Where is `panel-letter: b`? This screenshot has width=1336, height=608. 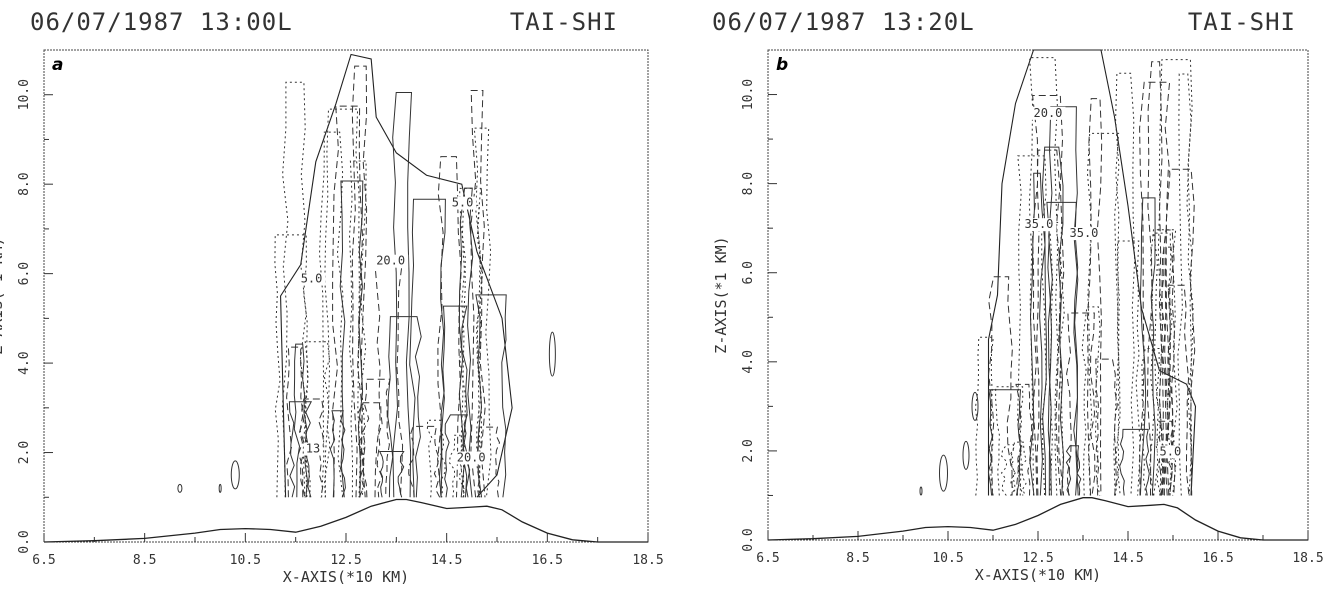
panel-letter: b is located at coordinates (782, 65).